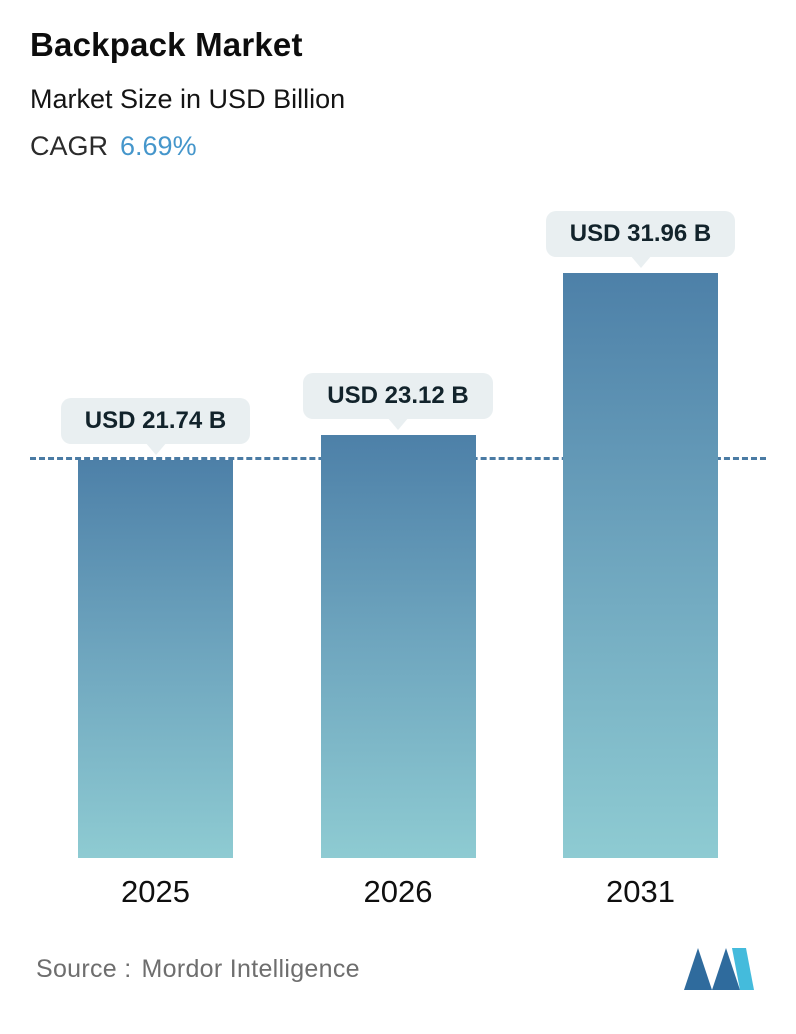  Describe the element at coordinates (166, 44) in the screenshot. I see `page-title: Backpack Market` at that location.